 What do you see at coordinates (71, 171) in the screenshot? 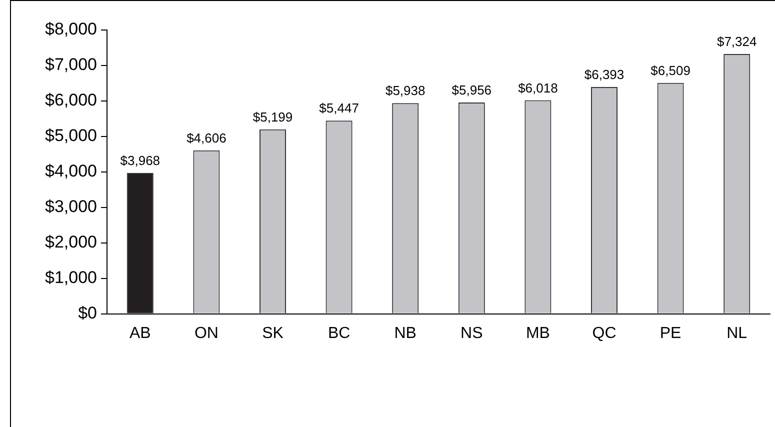
I see `y-tick-label: $4,000` at bounding box center [71, 171].